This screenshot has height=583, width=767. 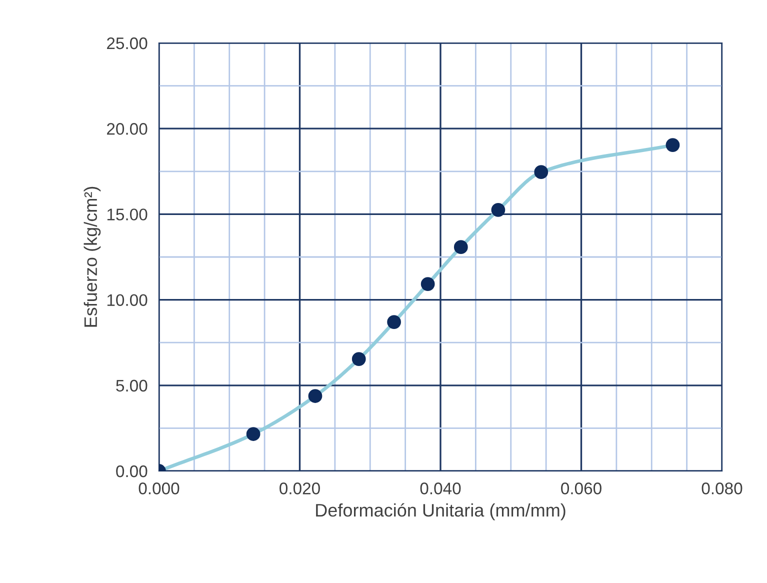 What do you see at coordinates (127, 43) in the screenshot?
I see `y-tick-label: 25.00` at bounding box center [127, 43].